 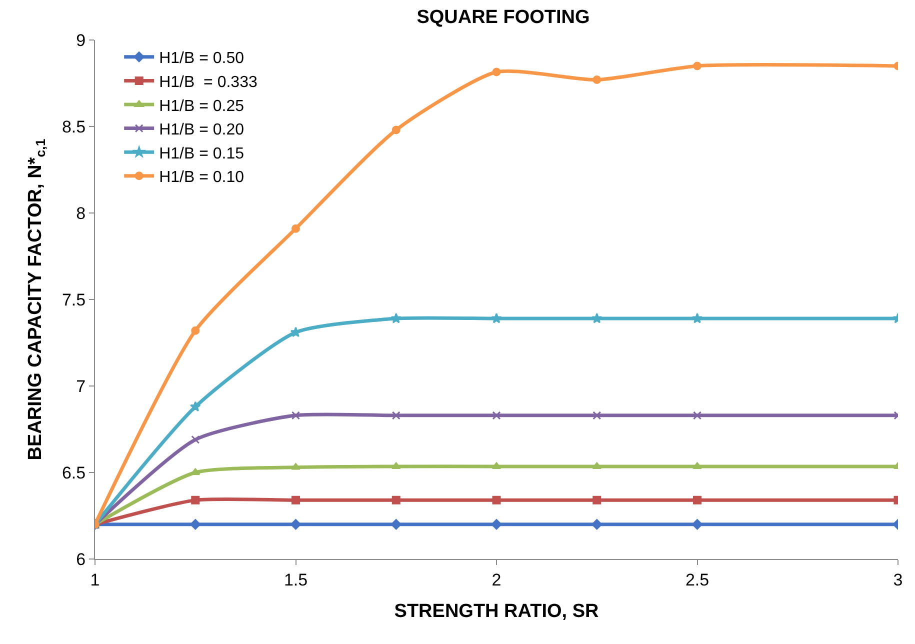 What do you see at coordinates (74, 472) in the screenshot?
I see `y-tick-label: 6.5` at bounding box center [74, 472].